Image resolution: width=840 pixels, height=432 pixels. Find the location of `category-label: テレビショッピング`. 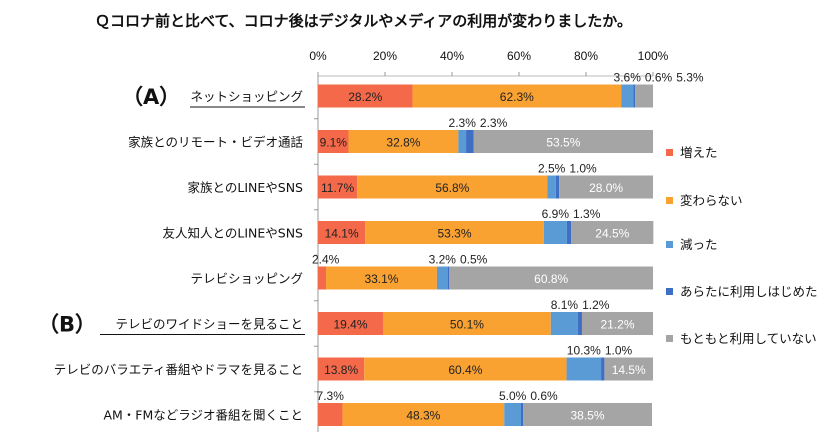

category-label: テレビショッピング is located at coordinates (246, 278).